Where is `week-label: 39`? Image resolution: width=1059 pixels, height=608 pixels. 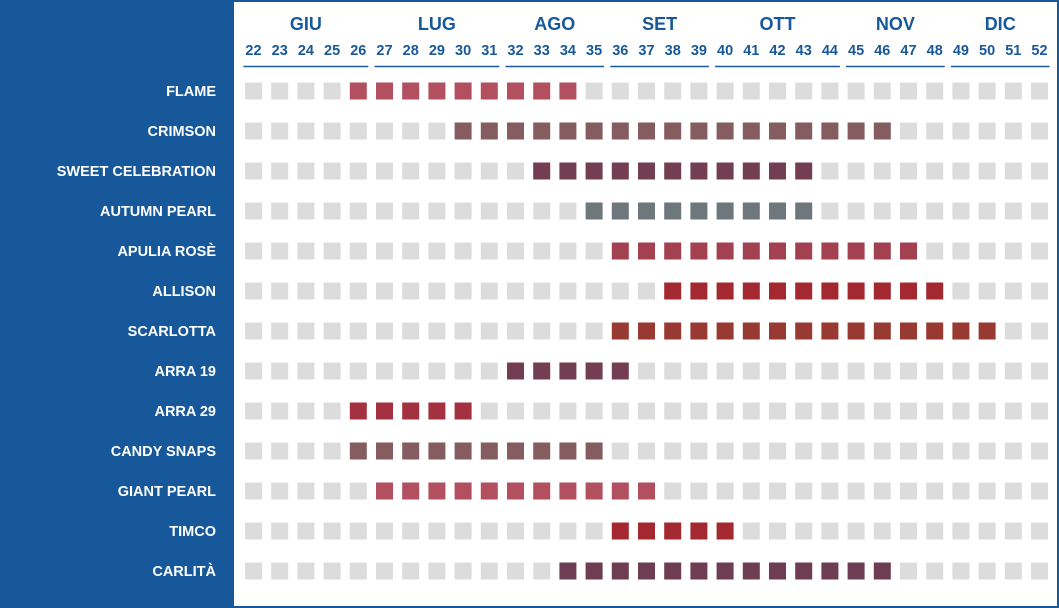
week-label: 39 is located at coordinates (699, 51).